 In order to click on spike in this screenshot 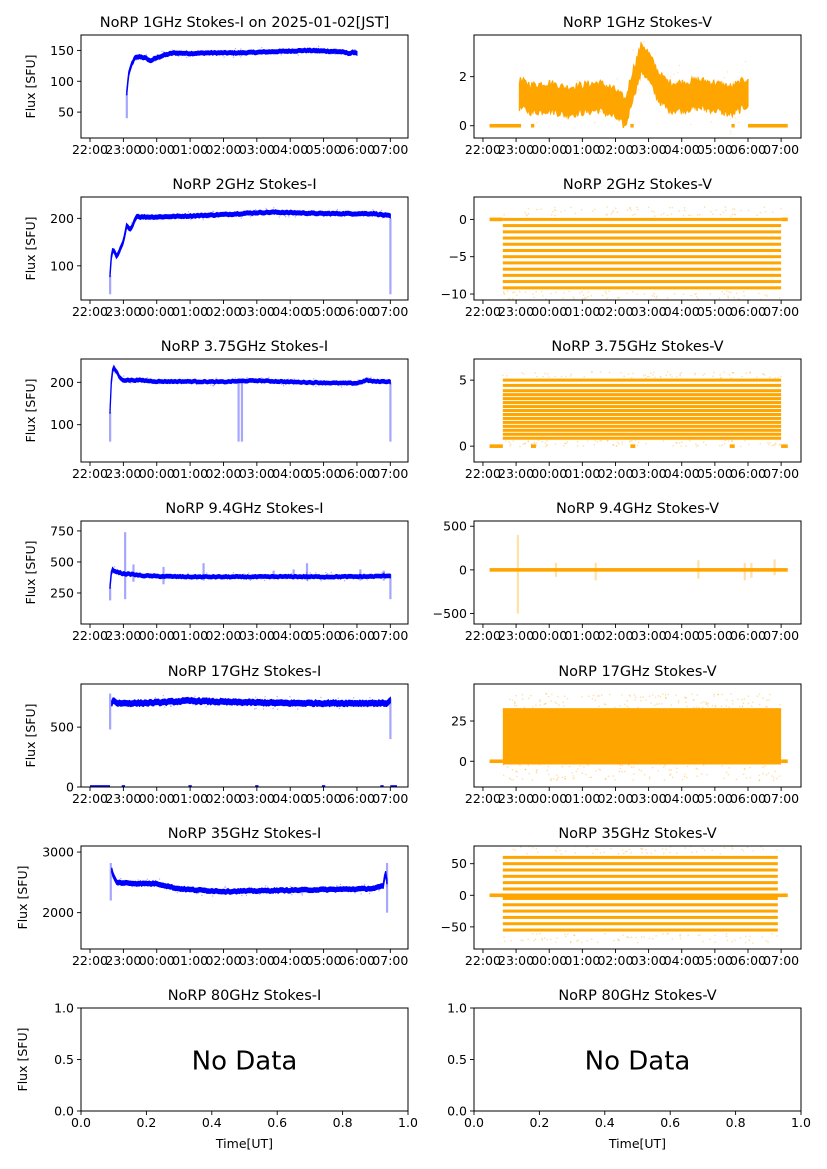, I will do `click(110, 426)`.